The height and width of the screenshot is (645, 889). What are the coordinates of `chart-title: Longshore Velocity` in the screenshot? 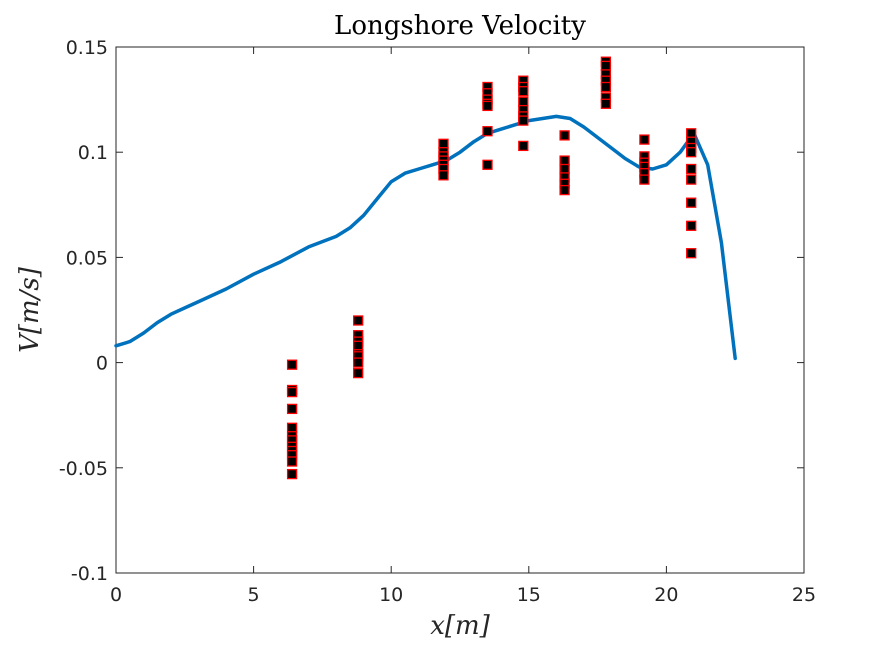 It's located at (460, 26).